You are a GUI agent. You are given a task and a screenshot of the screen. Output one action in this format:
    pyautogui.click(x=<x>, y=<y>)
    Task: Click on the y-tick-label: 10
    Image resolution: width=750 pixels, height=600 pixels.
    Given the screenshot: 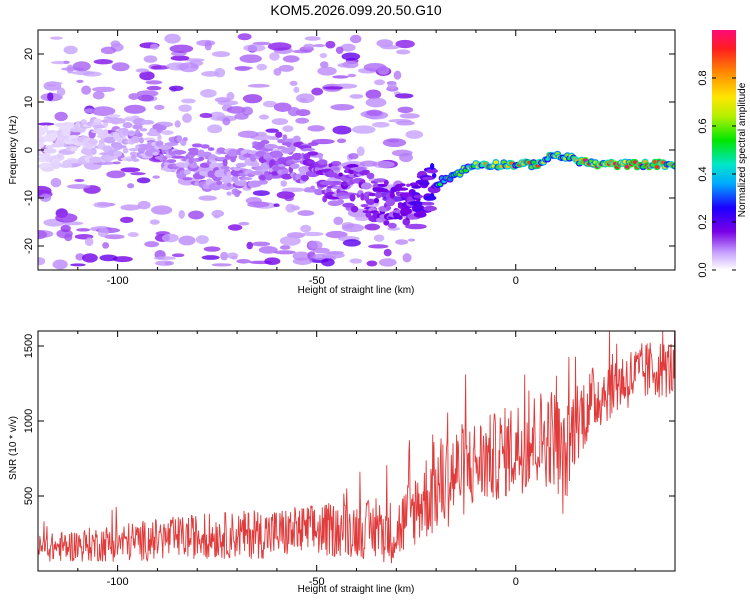 What is the action you would take?
    pyautogui.click(x=29, y=102)
    